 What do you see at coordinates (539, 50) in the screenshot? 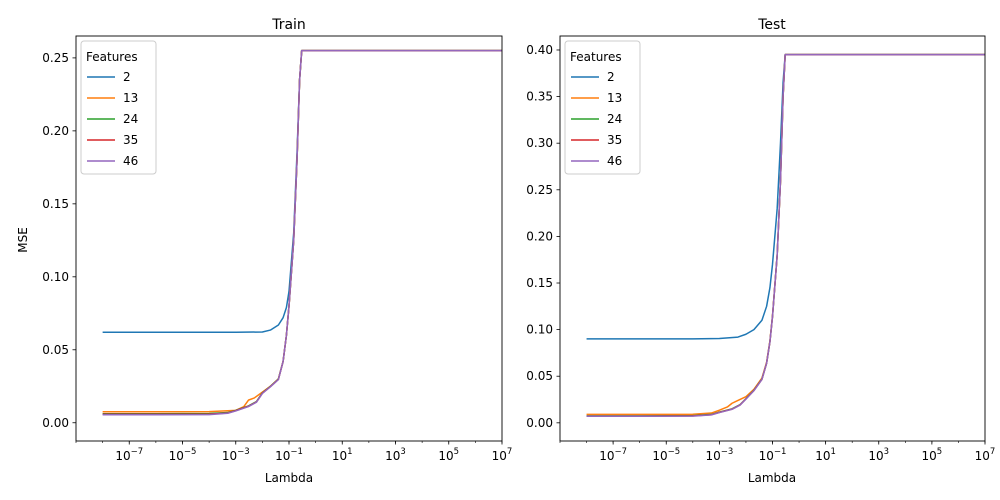
I see `y-tick-label: 0.40` at bounding box center [539, 50].